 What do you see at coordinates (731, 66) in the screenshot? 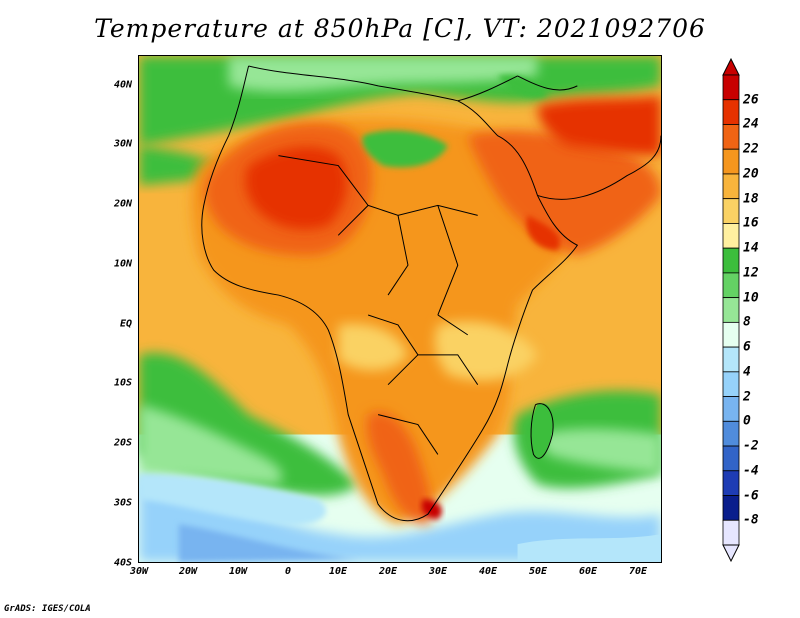
I see `colorbar-arrow-top` at bounding box center [731, 66].